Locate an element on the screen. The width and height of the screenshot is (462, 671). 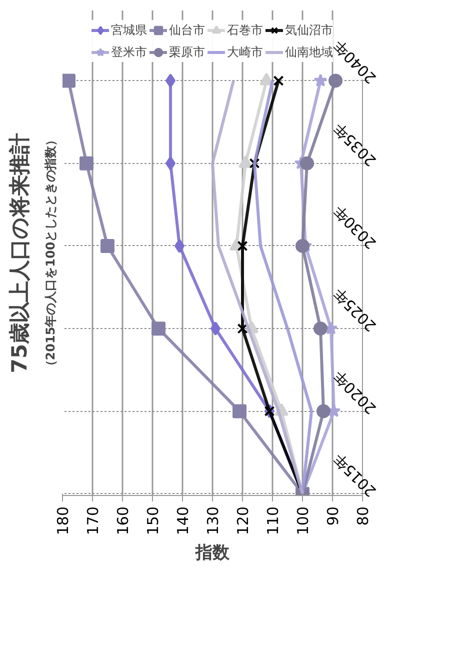
x-tick-label: 120 is located at coordinates (243, 521).